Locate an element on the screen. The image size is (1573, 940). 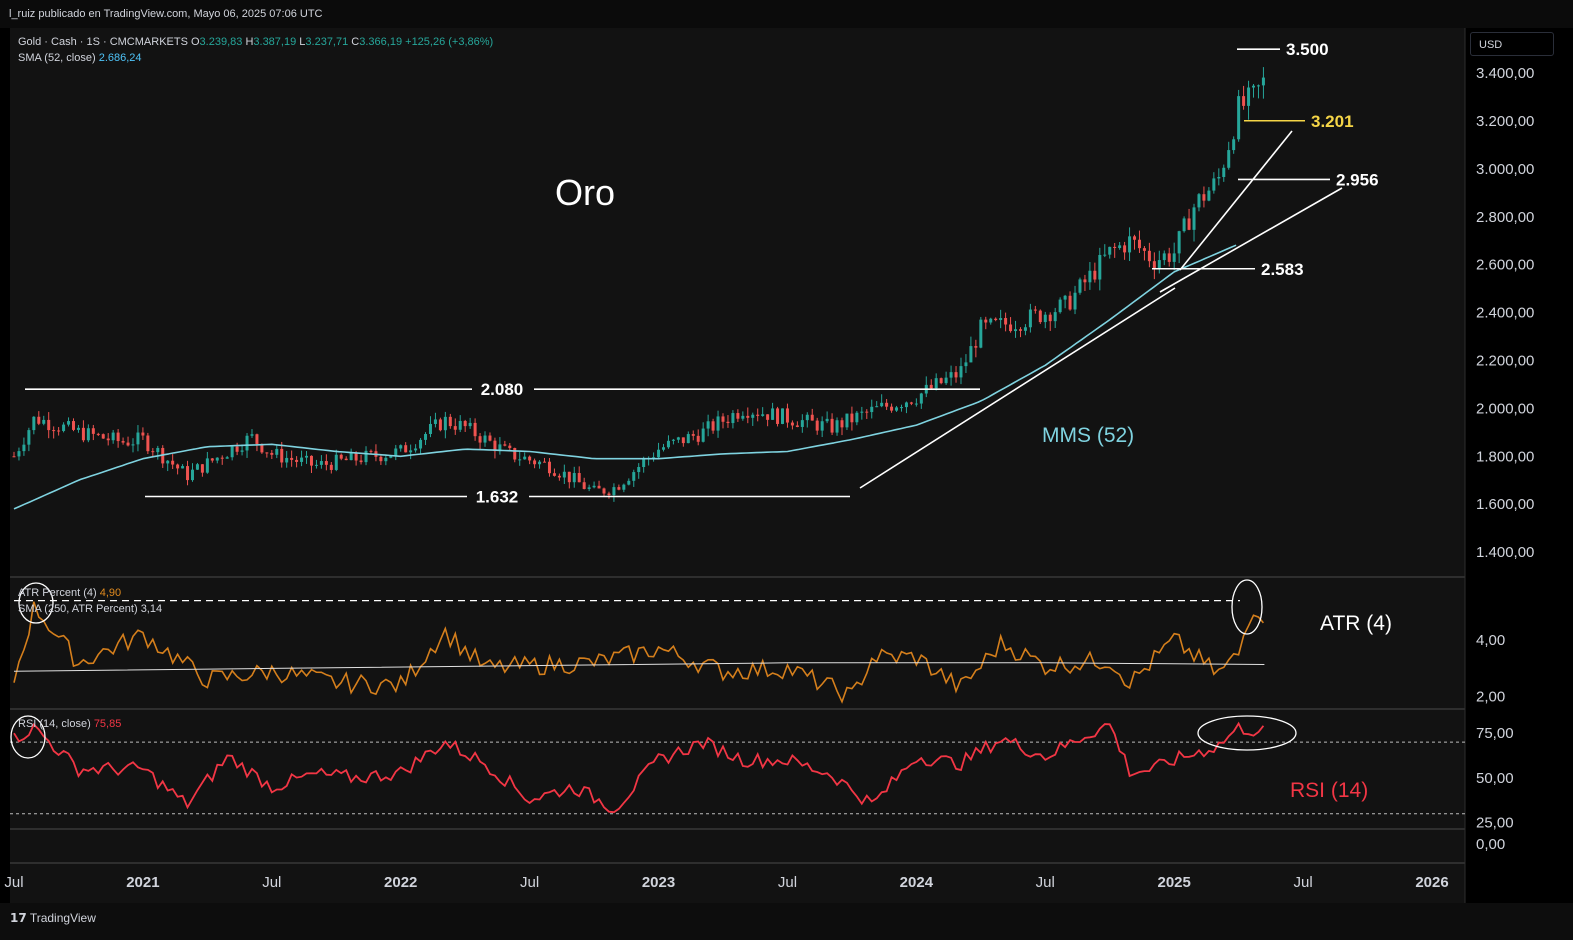
rsi-pane is located at coordinates (737, 768).